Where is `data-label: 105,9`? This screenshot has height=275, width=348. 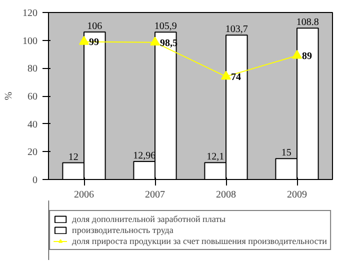 data-label: 105,9 is located at coordinates (165, 26).